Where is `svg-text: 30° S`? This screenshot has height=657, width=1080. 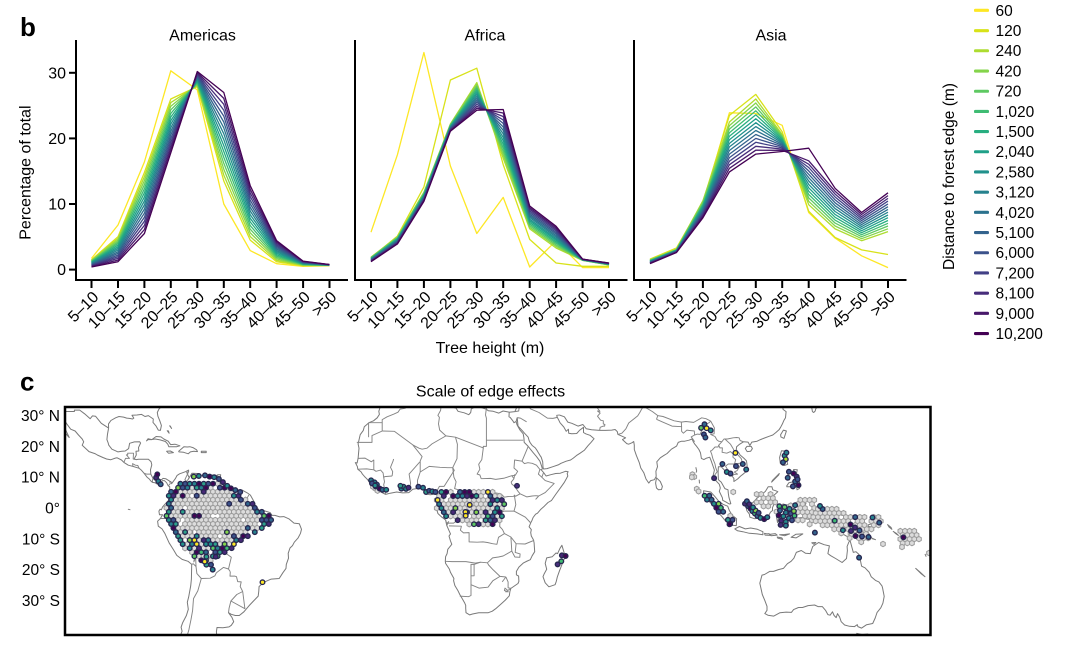 svg-text: 30° S is located at coordinates (41, 601).